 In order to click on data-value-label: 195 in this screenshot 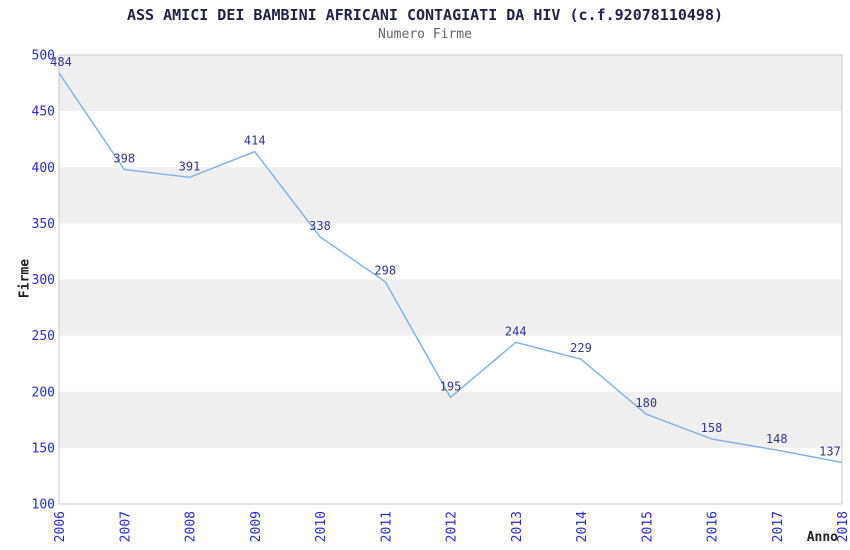, I will do `click(451, 386)`.